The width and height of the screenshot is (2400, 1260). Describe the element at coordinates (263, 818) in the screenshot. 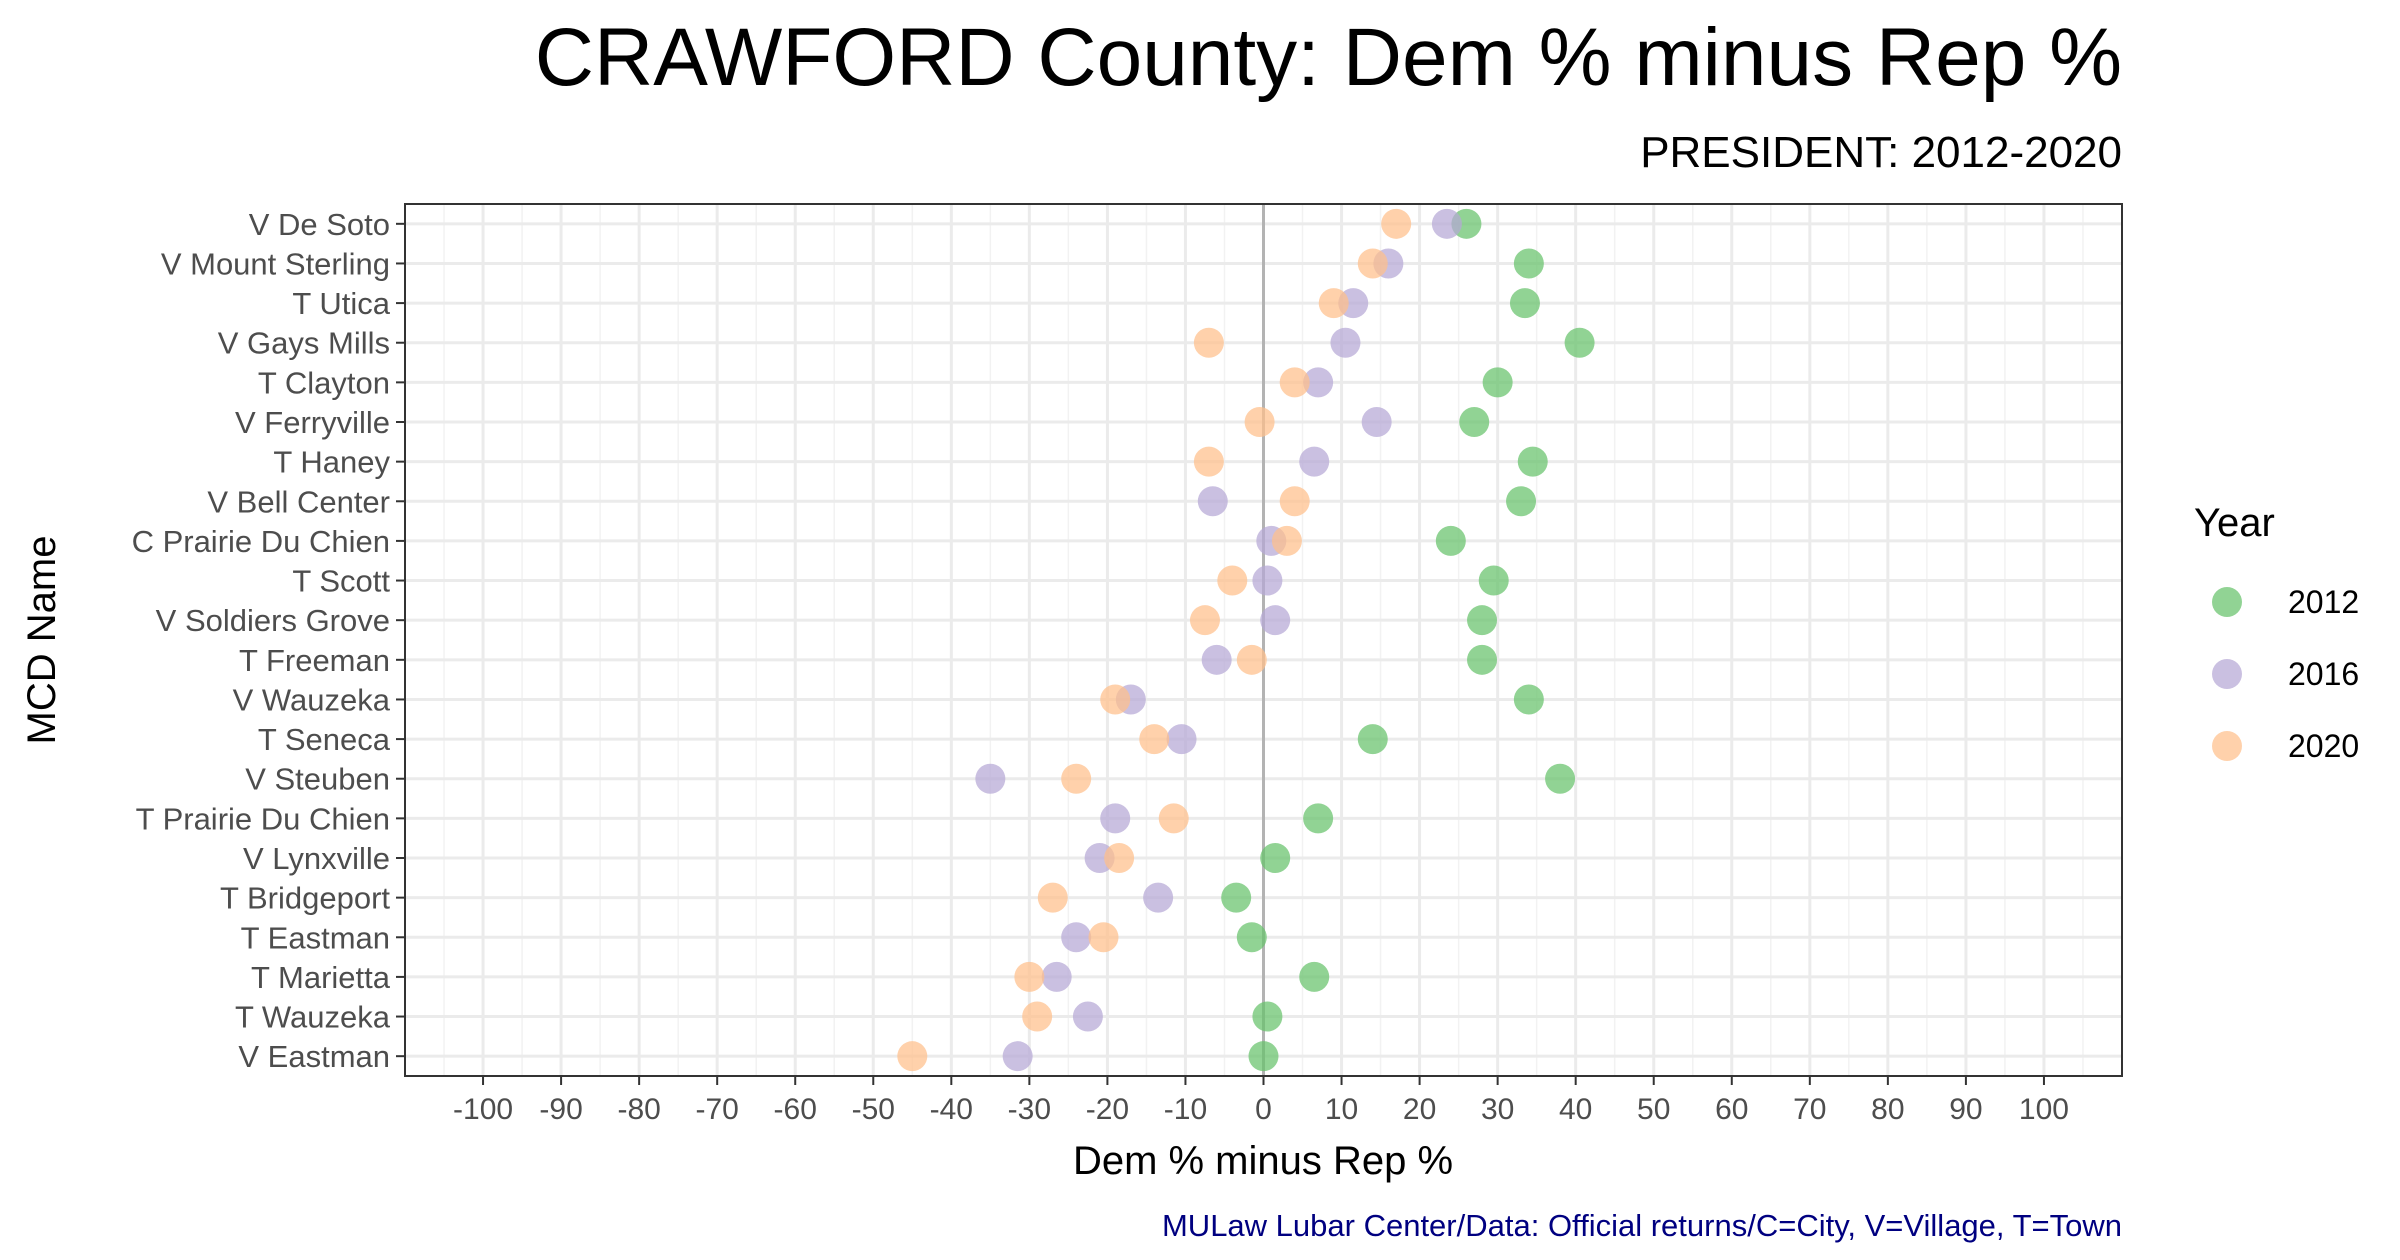

I see `y-tick-label: T Prairie Du Chien` at that location.